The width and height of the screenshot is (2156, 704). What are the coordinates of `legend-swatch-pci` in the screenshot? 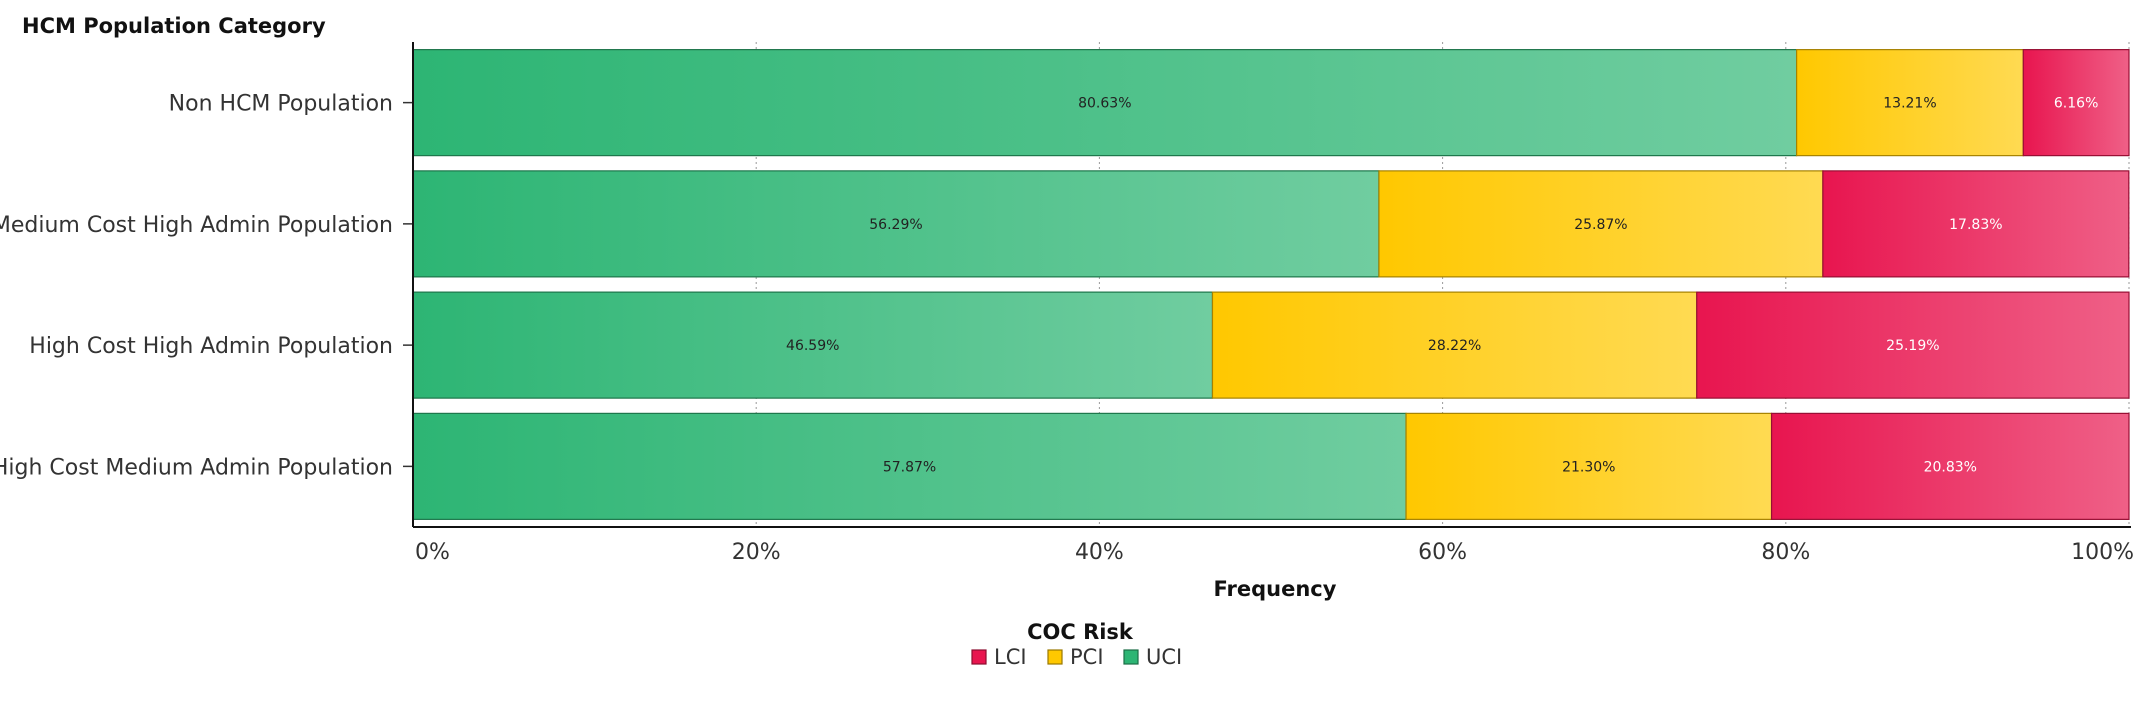 It's located at (1055, 657).